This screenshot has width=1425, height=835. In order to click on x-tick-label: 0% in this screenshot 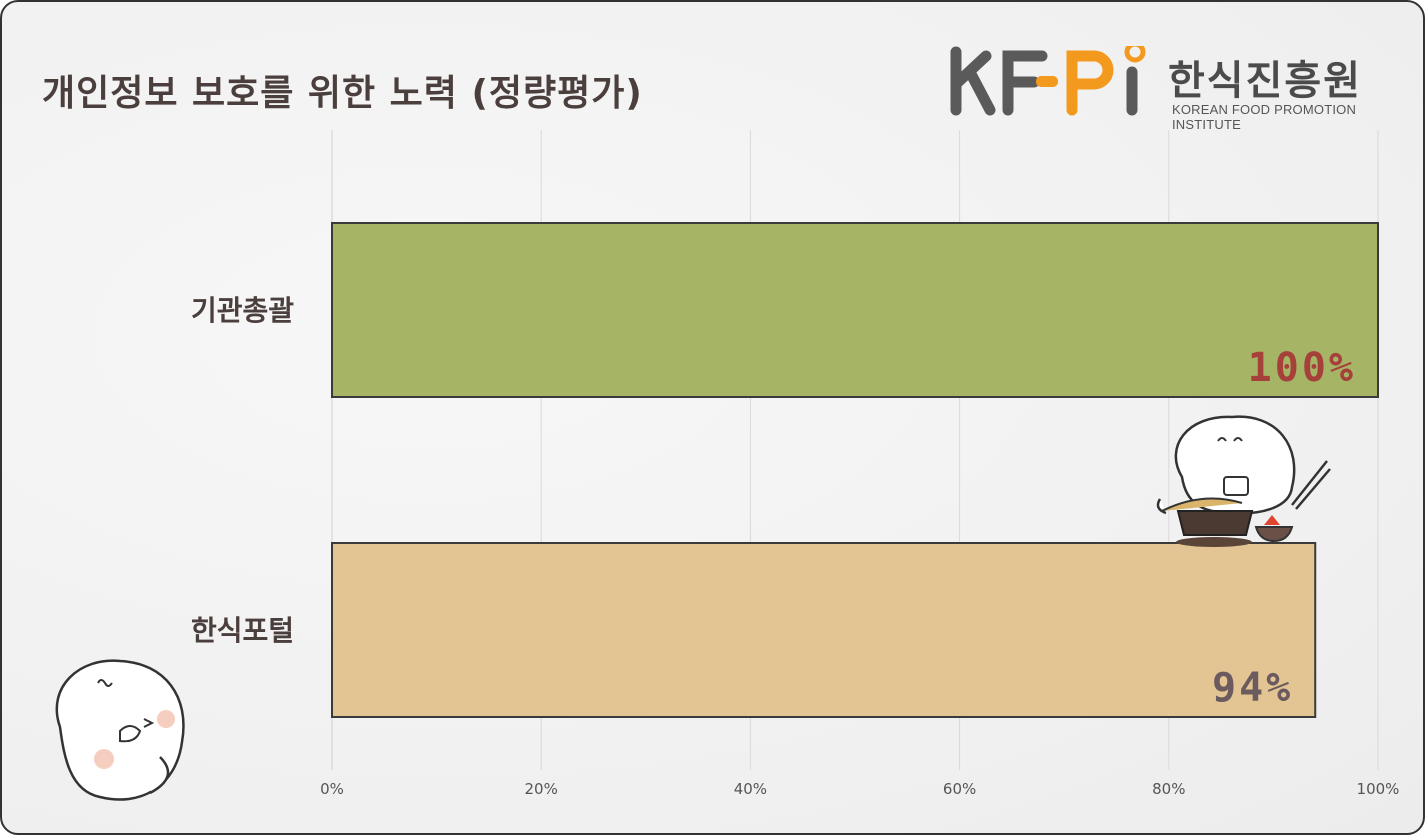, I will do `click(332, 789)`.